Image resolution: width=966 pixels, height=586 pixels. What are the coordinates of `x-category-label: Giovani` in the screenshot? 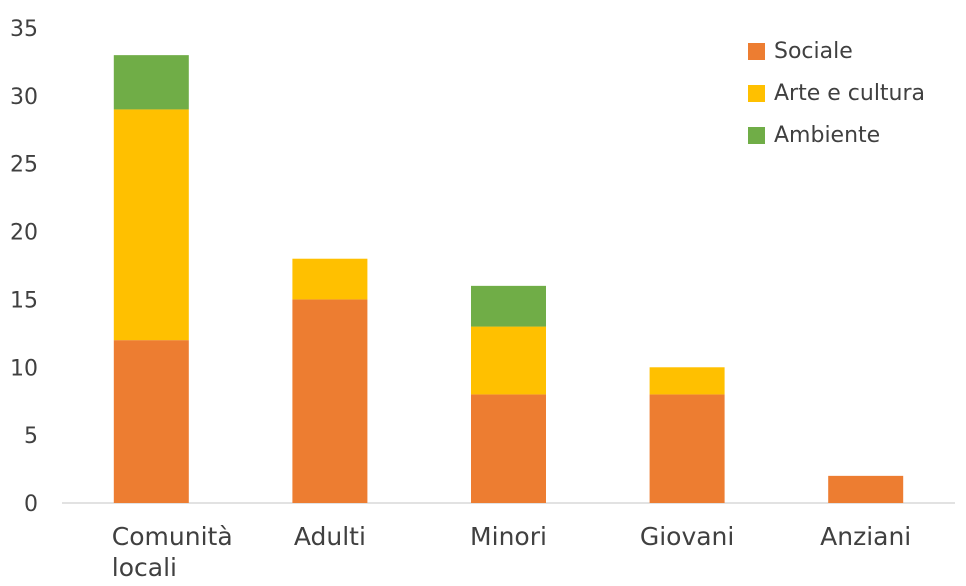 It's located at (687, 536).